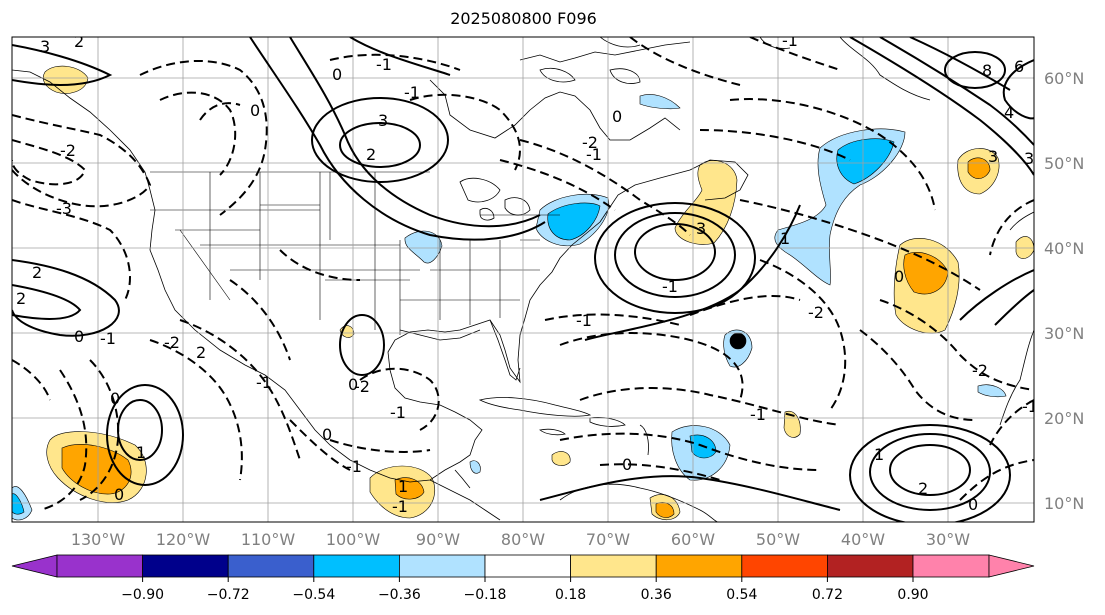 The width and height of the screenshot is (1105, 615). Describe the element at coordinates (656, 595) in the screenshot. I see `colorbar-tick-label: 0.36` at that location.